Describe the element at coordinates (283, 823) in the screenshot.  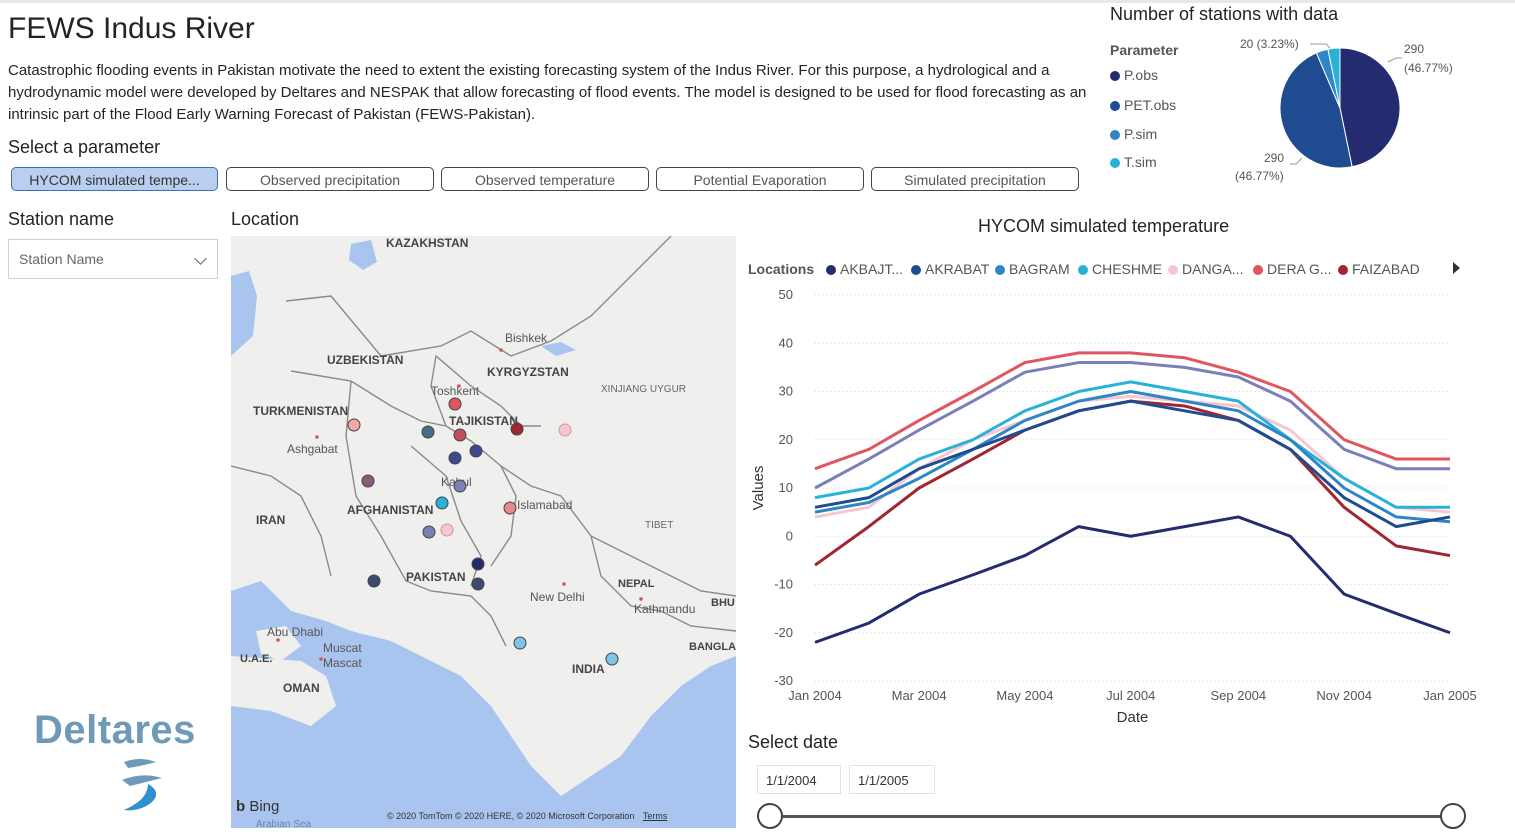
I see `map-label-arabian-sea: Arabian Sea` at that location.